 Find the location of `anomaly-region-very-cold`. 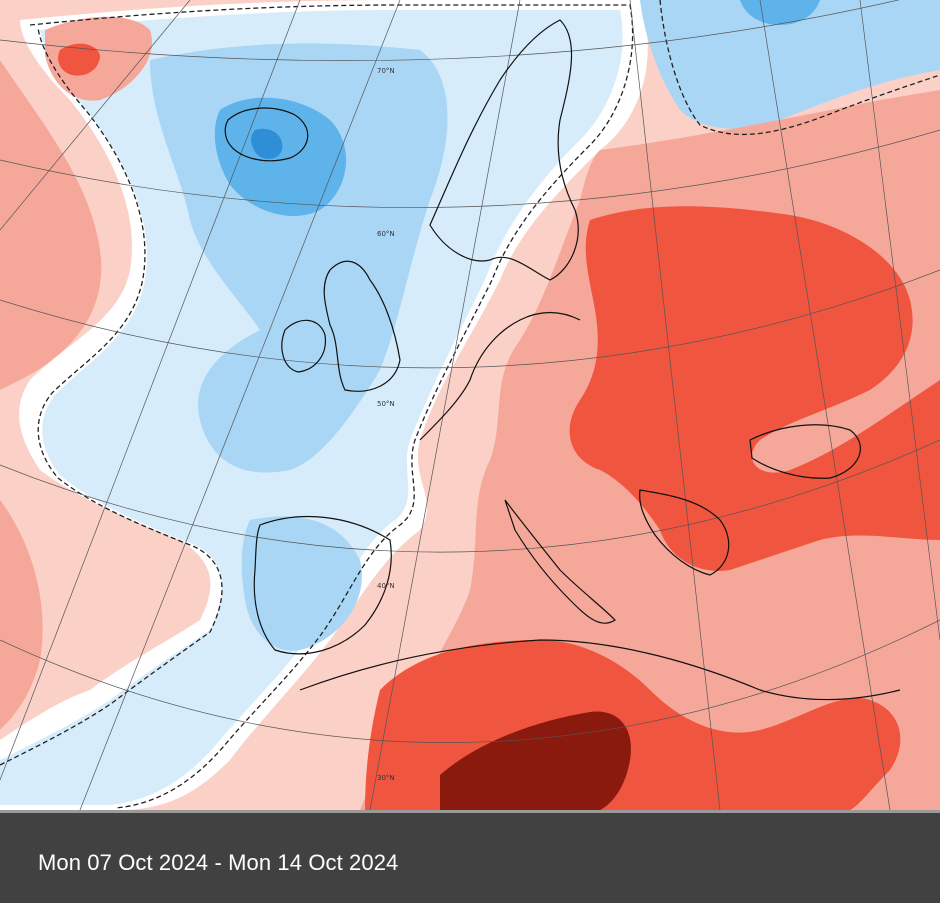

anomaly-region-very-cold is located at coordinates (280, 156).